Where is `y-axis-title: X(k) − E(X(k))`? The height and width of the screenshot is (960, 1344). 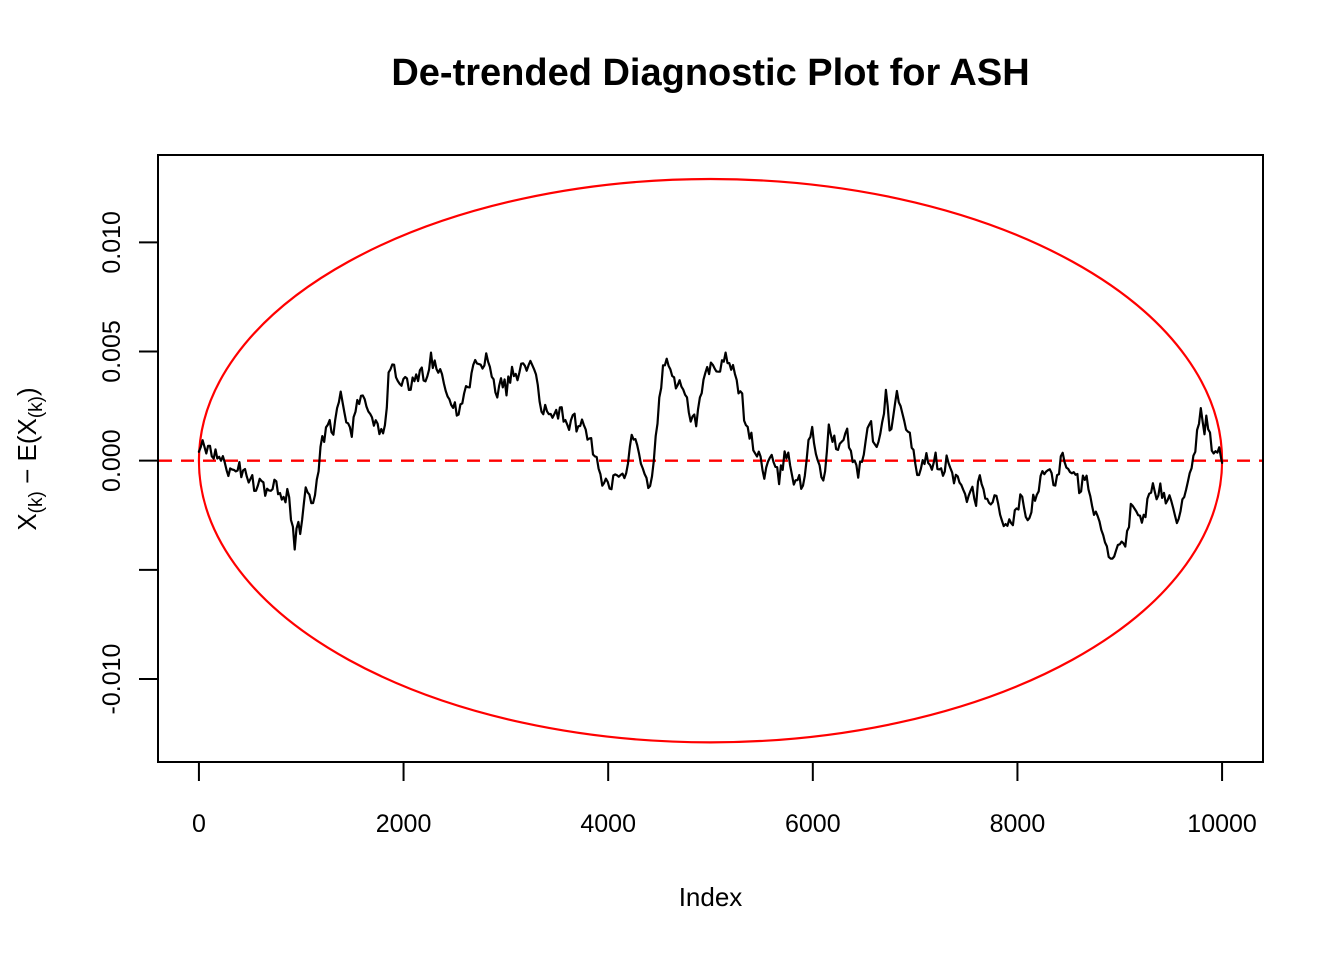
y-axis-title: X(k) − E(X(k)) is located at coordinates (30, 458).